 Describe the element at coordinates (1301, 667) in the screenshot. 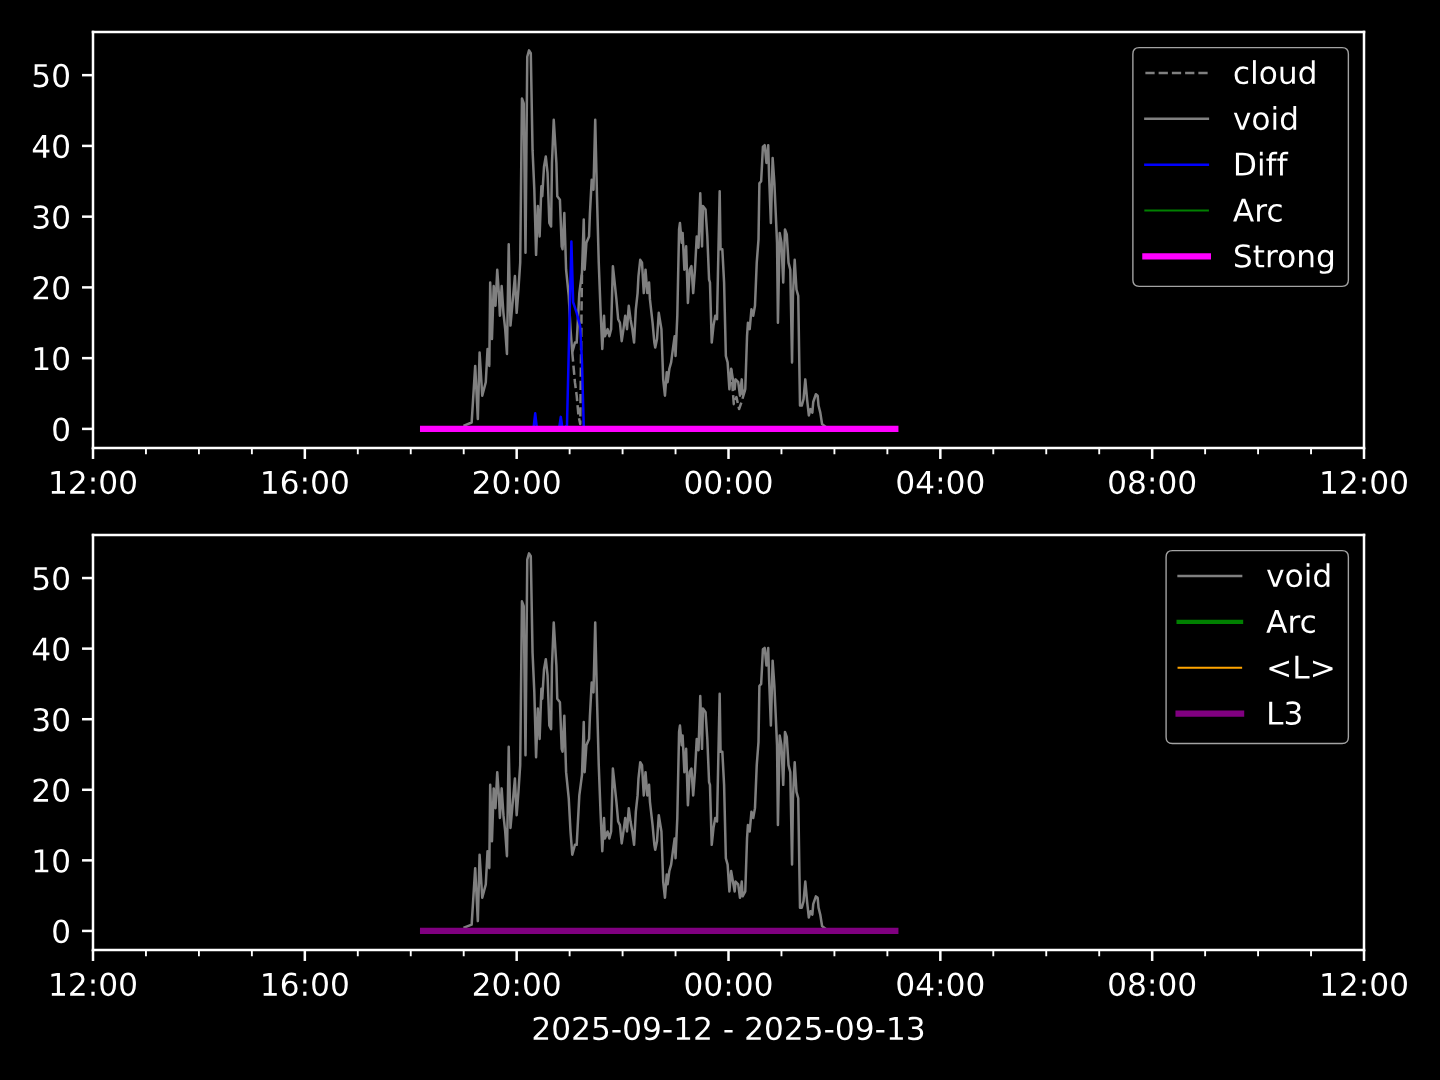

I see `legend-label: <L>` at that location.